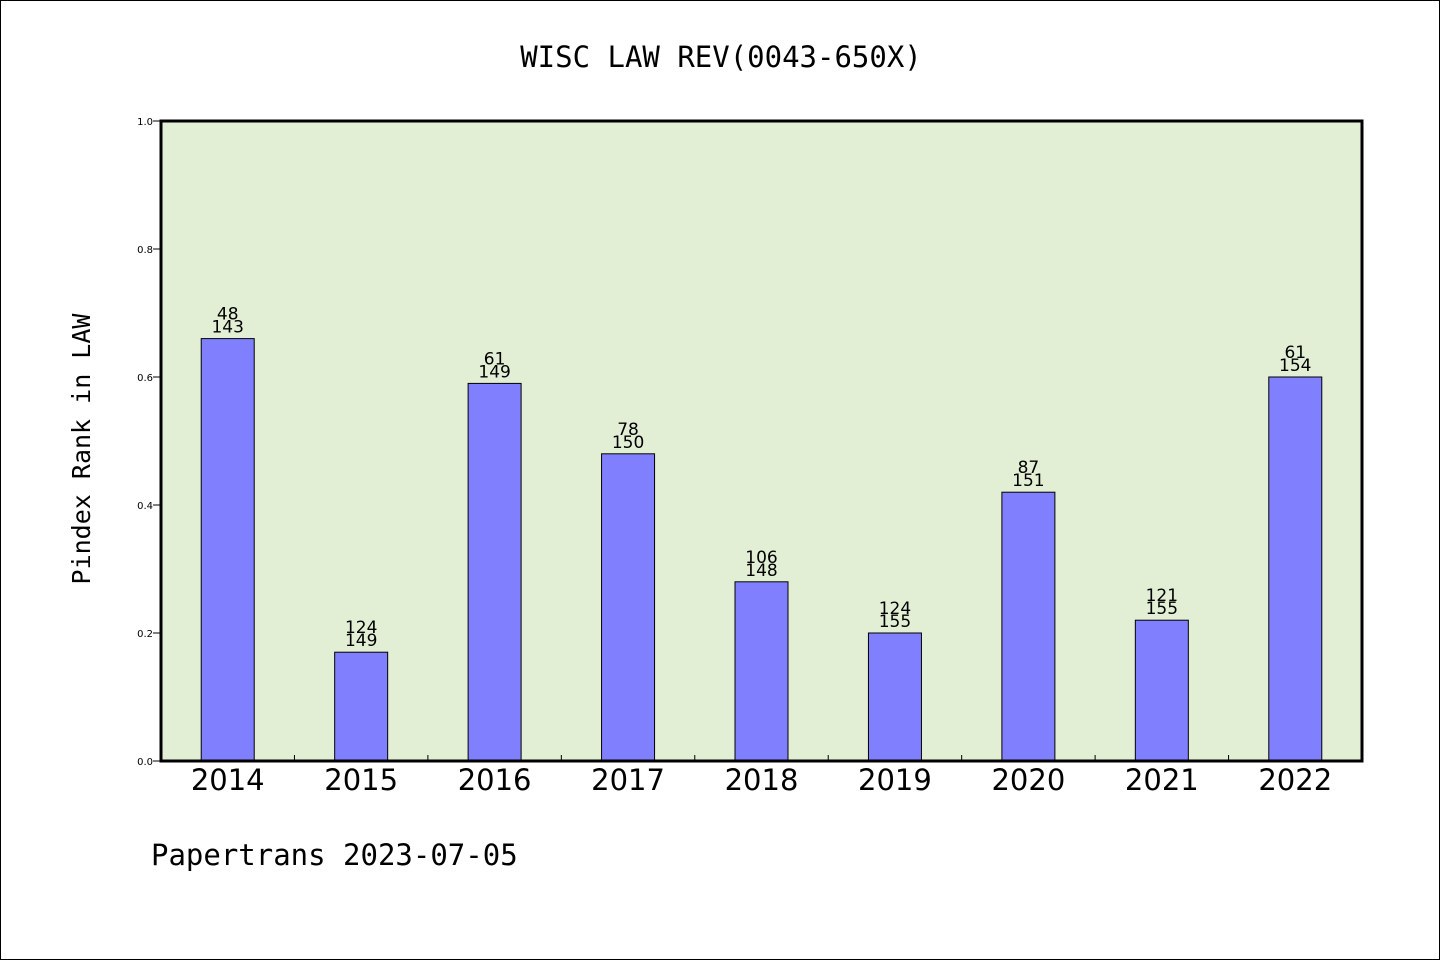  What do you see at coordinates (721, 57) in the screenshot?
I see `chart-title: WISC LAW REV(0043-650X)` at bounding box center [721, 57].